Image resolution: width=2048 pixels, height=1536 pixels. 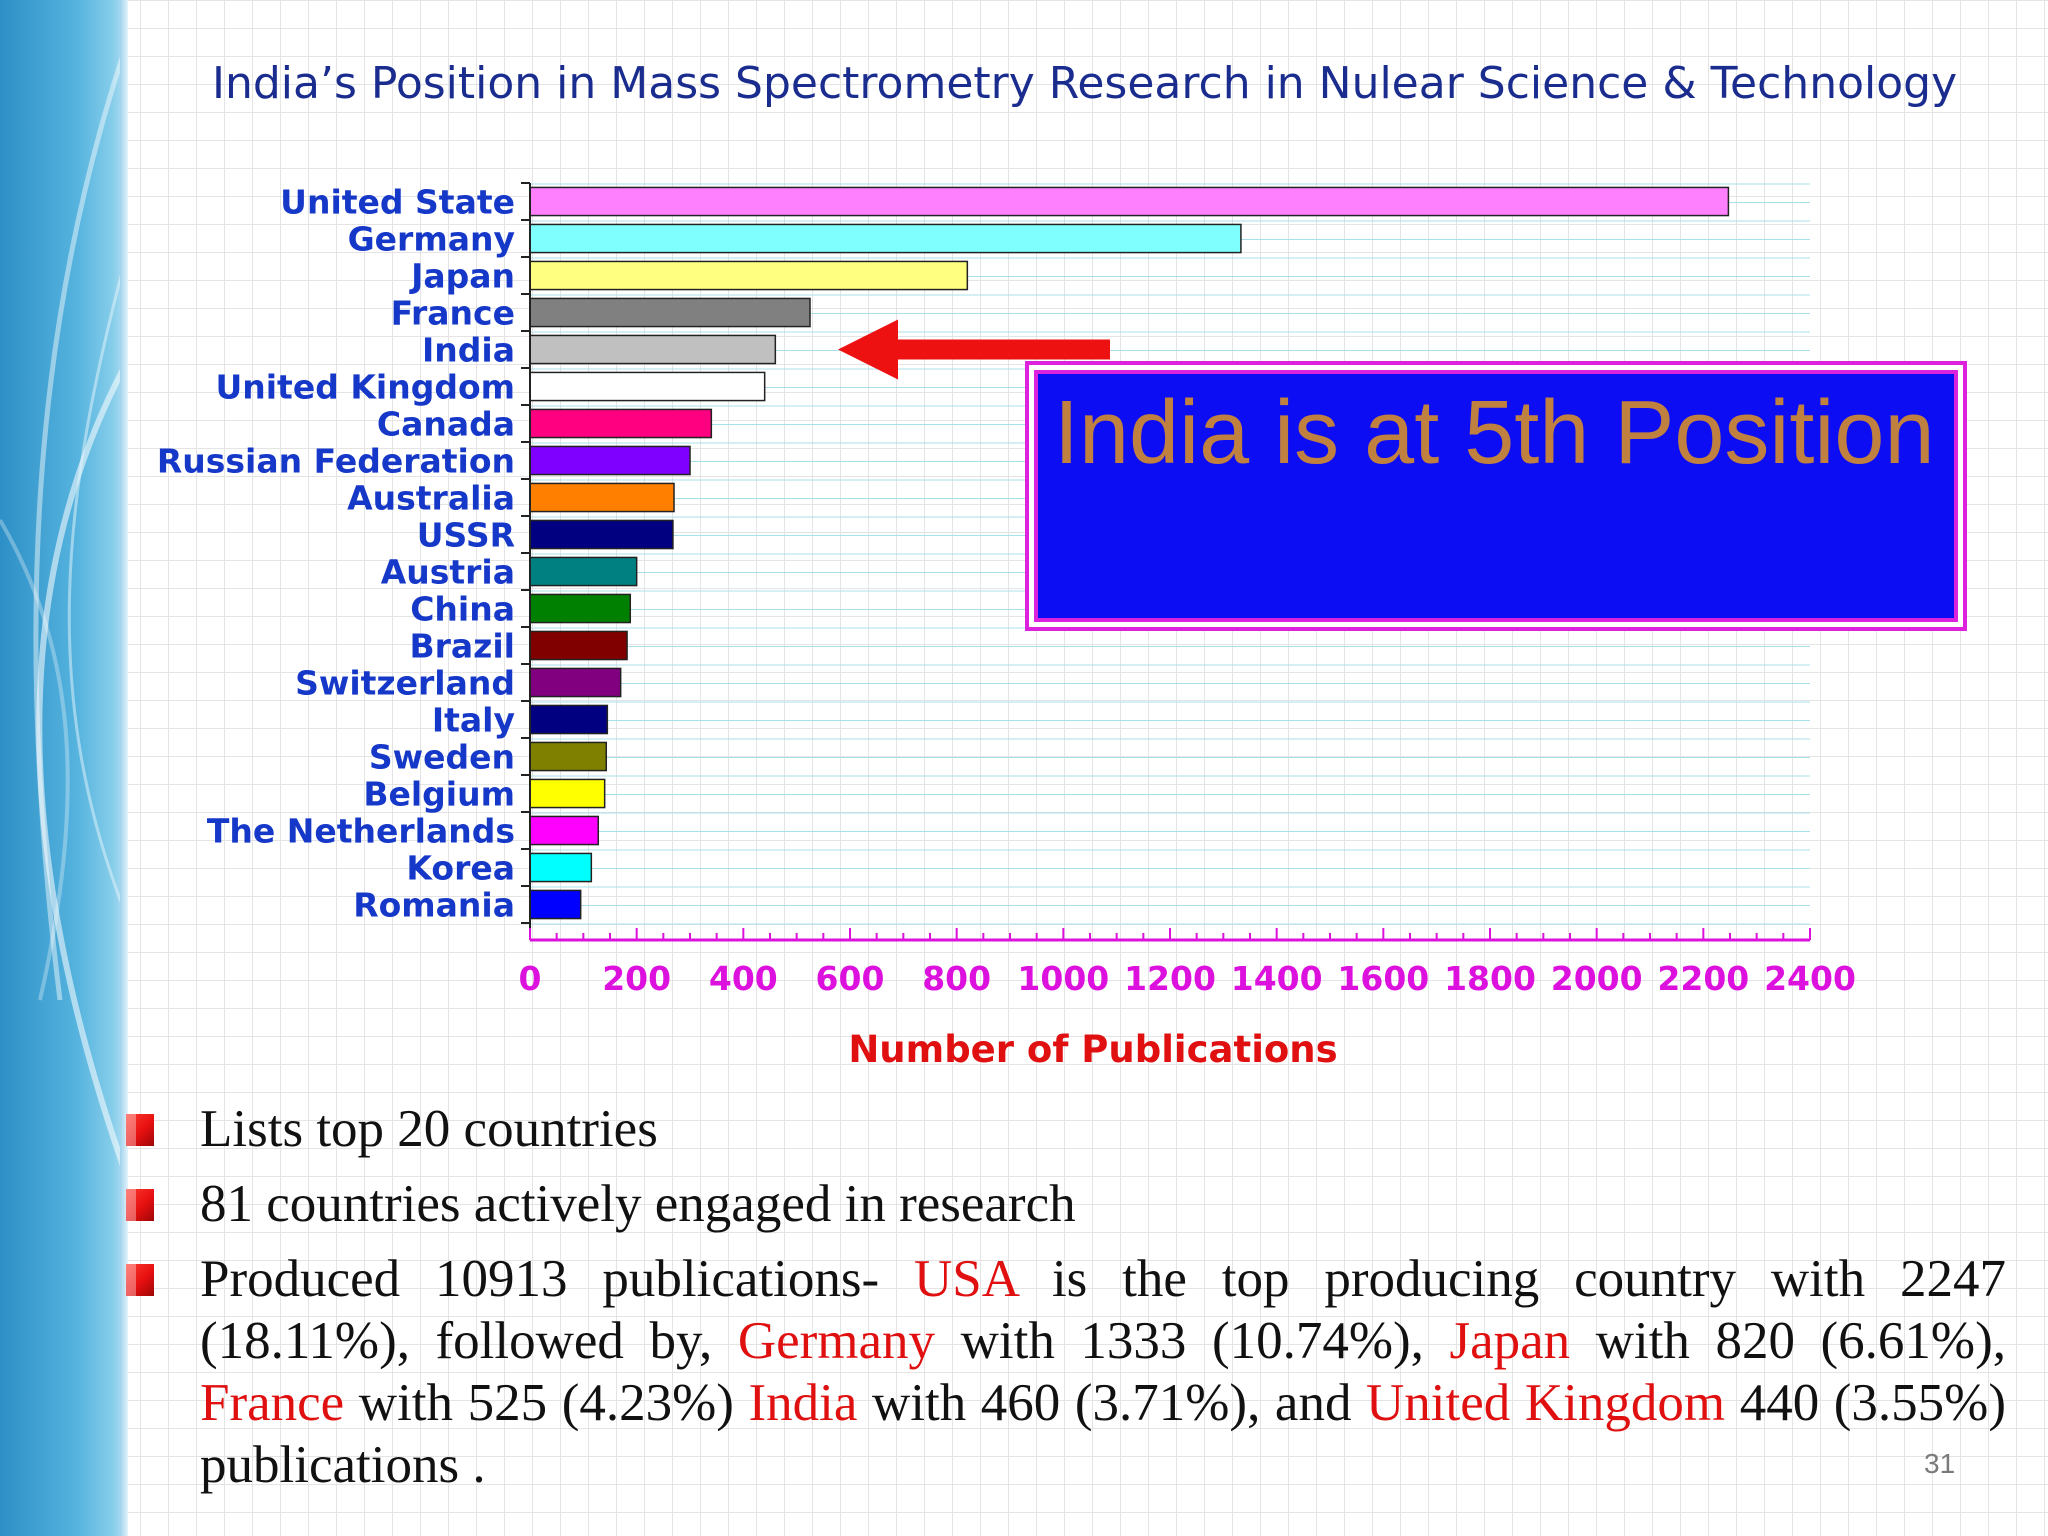 What do you see at coordinates (397, 202) in the screenshot?
I see `category-label: United State` at bounding box center [397, 202].